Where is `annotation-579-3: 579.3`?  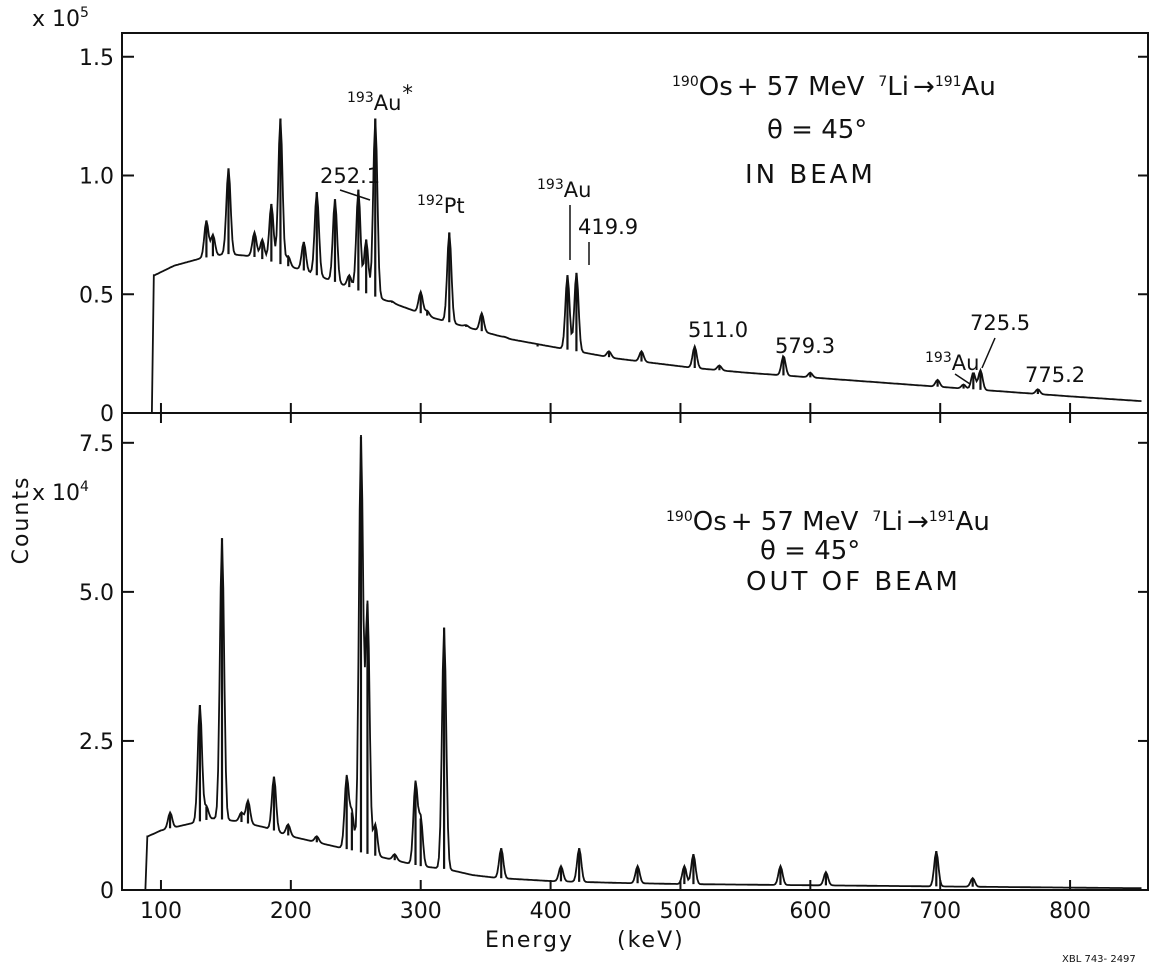
annotation-579-3: 579.3 is located at coordinates (805, 346).